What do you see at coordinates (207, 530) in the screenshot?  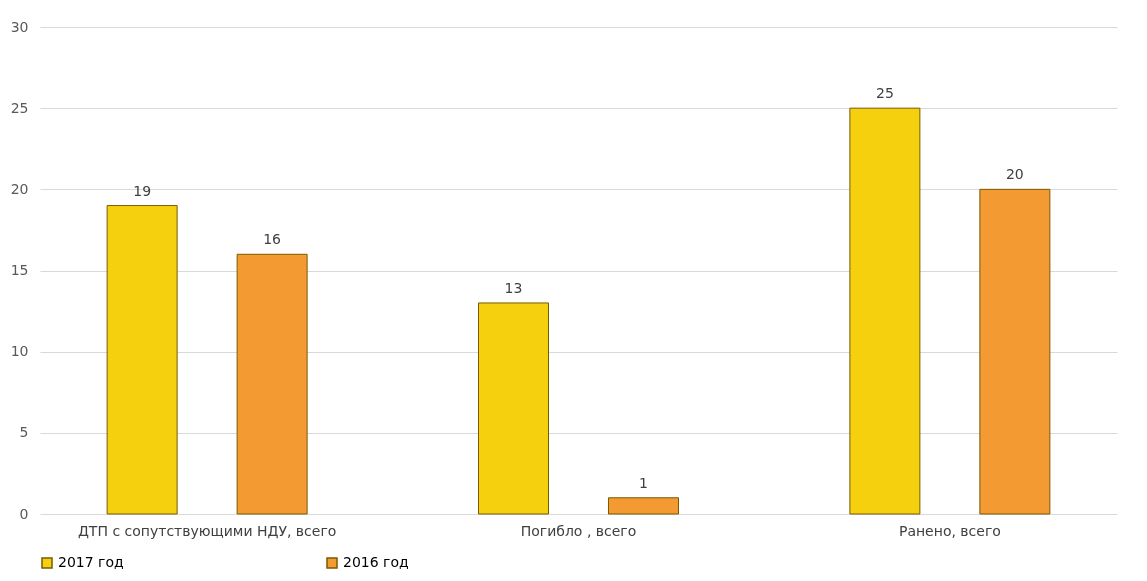 I see `x-tick-label: ДТП с сопутствующими НДУ, всего` at bounding box center [207, 530].